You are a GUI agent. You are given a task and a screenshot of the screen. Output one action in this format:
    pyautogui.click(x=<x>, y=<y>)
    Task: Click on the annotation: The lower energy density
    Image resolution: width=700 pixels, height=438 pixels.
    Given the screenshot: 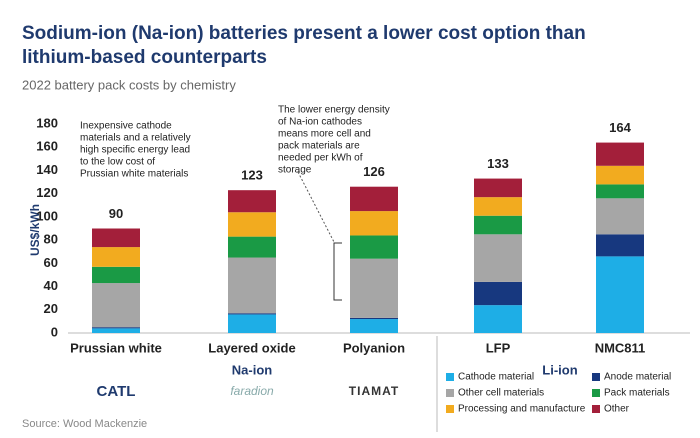 What is the action you would take?
    pyautogui.click(x=334, y=110)
    